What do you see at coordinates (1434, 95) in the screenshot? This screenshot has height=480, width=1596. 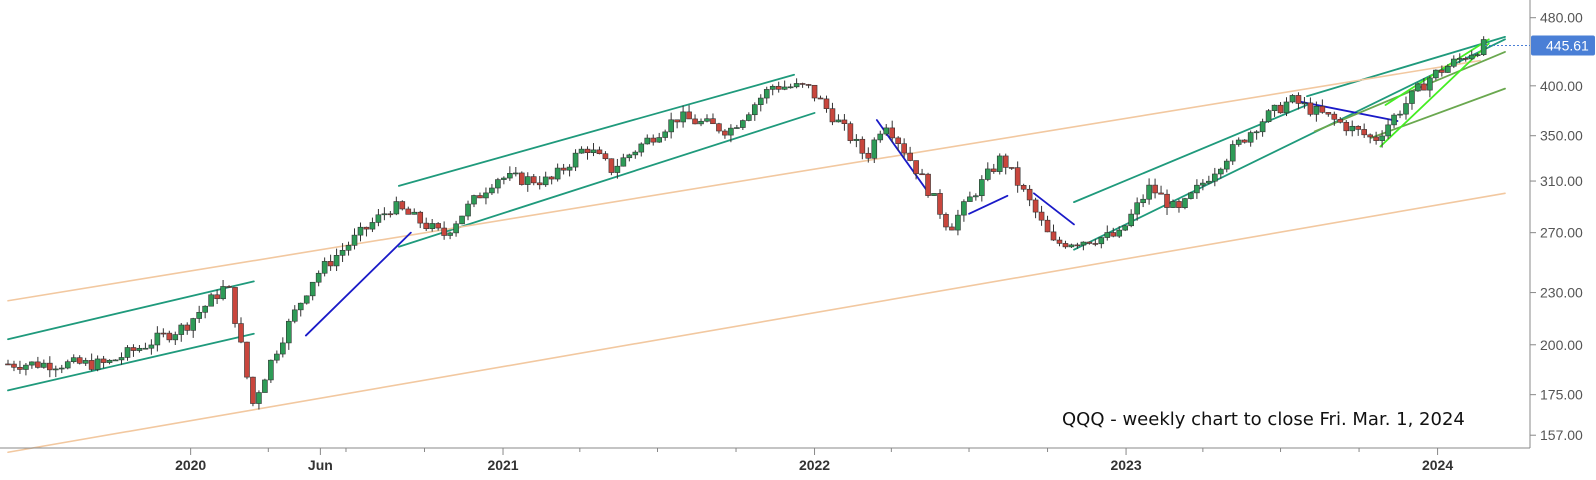 I see `trendline-recent_trend` at bounding box center [1434, 95].